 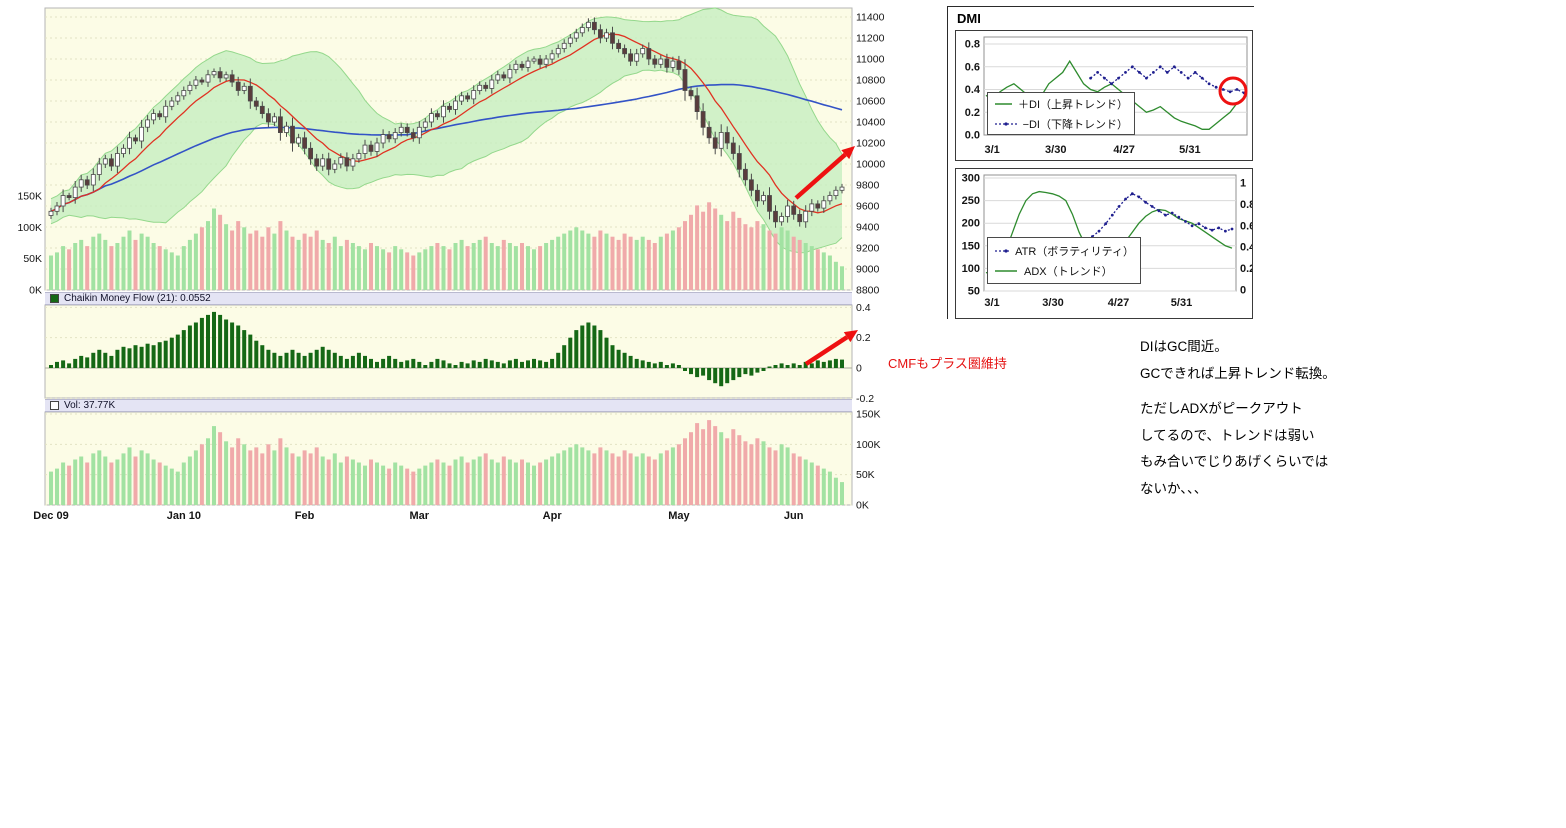 What do you see at coordinates (54, 298) in the screenshot?
I see `cmf-series-swatch` at bounding box center [54, 298].